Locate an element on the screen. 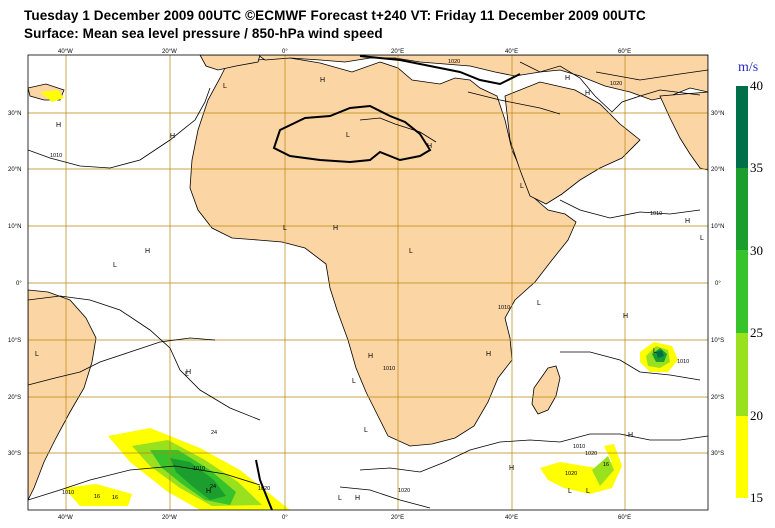 Image resolution: width=775 pixels, height=528 pixels. colorbar-tick: 20 is located at coordinates (756, 415).